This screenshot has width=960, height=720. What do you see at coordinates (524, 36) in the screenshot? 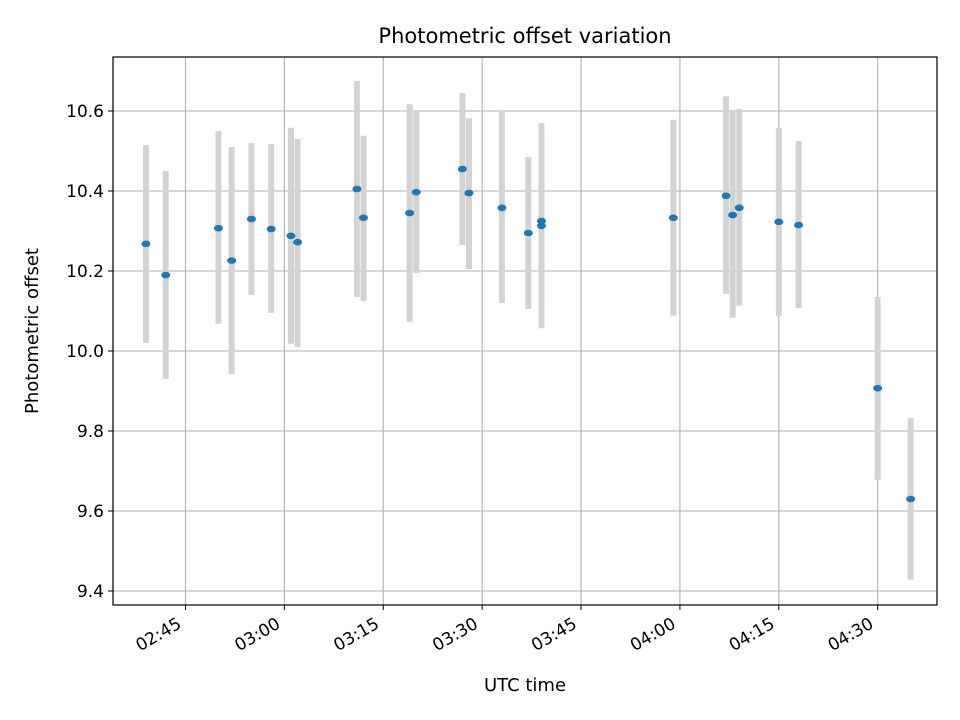
I see `chart-title: Photometric offset variation` at bounding box center [524, 36].